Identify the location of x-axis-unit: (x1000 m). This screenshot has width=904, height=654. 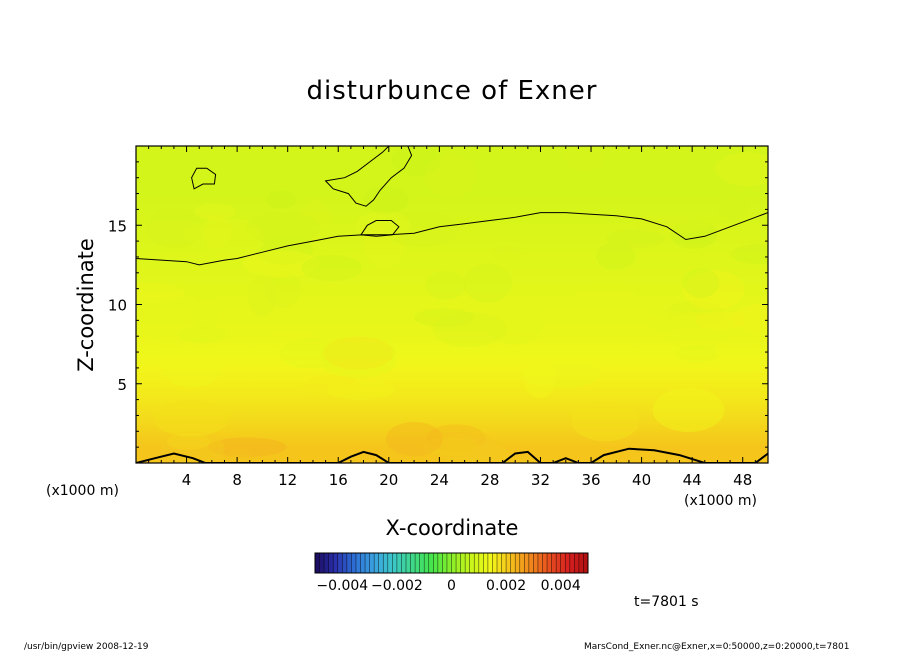
(720, 501).